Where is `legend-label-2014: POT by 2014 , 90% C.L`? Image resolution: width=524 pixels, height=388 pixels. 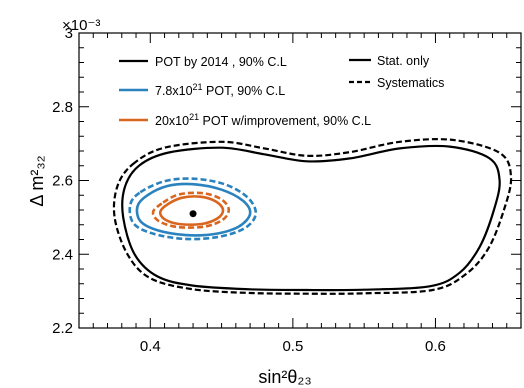
legend-label-2014: POT by 2014 , 90% C.L is located at coordinates (221, 62).